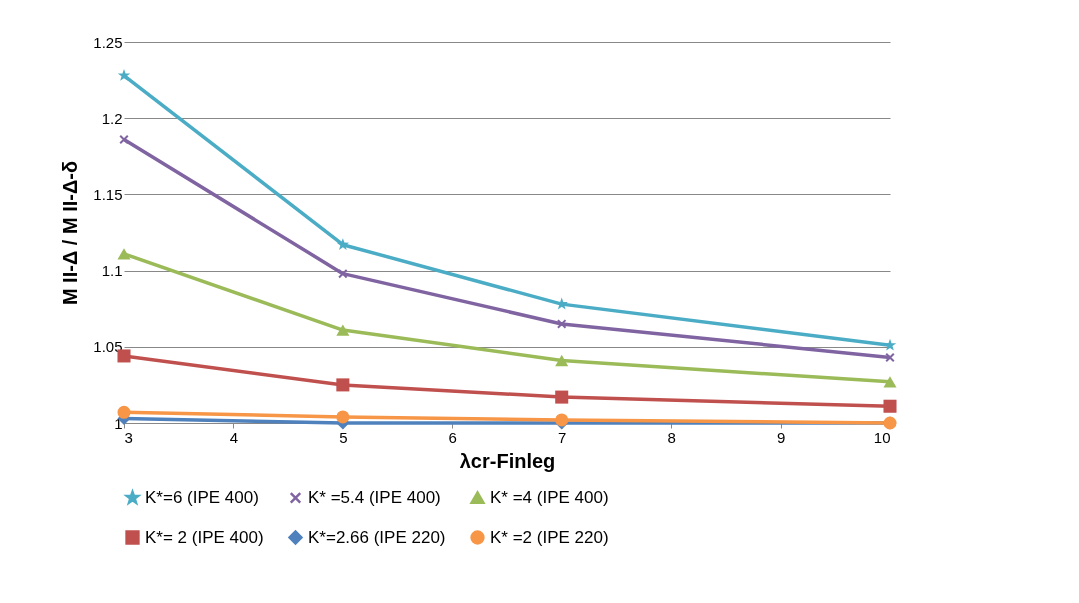  Describe the element at coordinates (549, 497) in the screenshot. I see `legend-label: K* =4 (IPE 400)` at that location.